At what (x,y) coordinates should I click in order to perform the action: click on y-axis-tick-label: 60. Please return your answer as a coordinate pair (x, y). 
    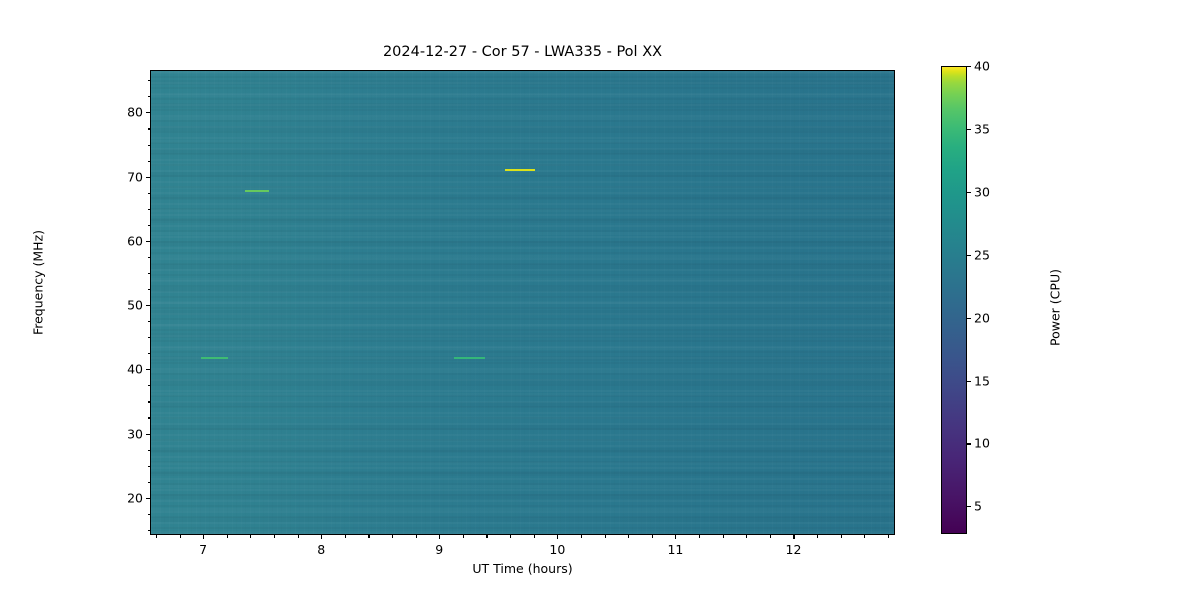
    Looking at the image, I should click on (135, 241).